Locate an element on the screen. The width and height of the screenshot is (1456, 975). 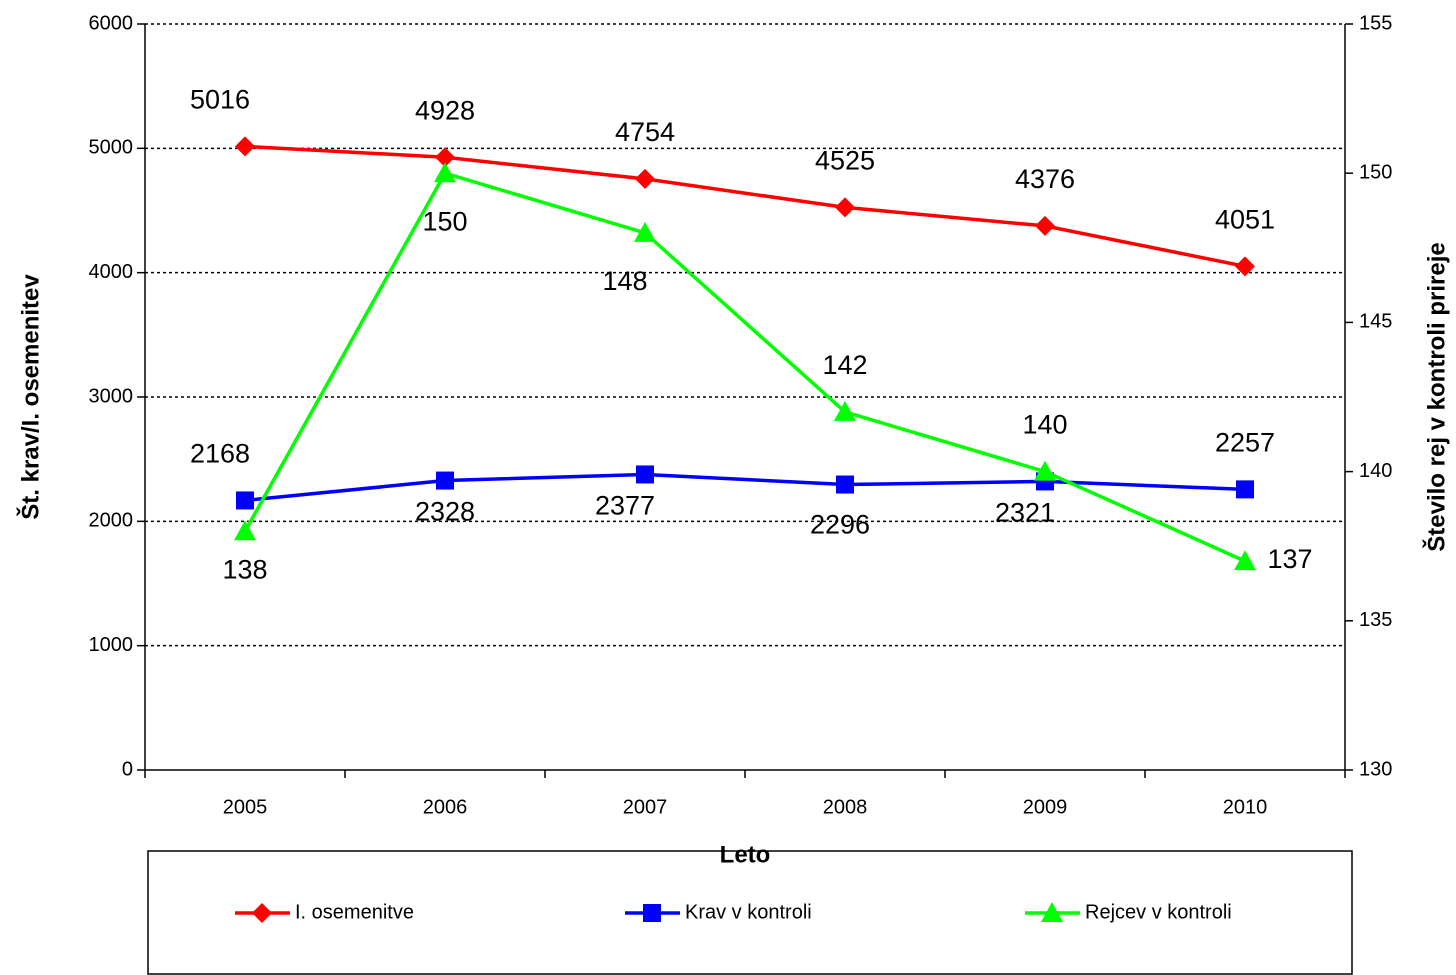
data-label: 4376 is located at coordinates (1045, 179).